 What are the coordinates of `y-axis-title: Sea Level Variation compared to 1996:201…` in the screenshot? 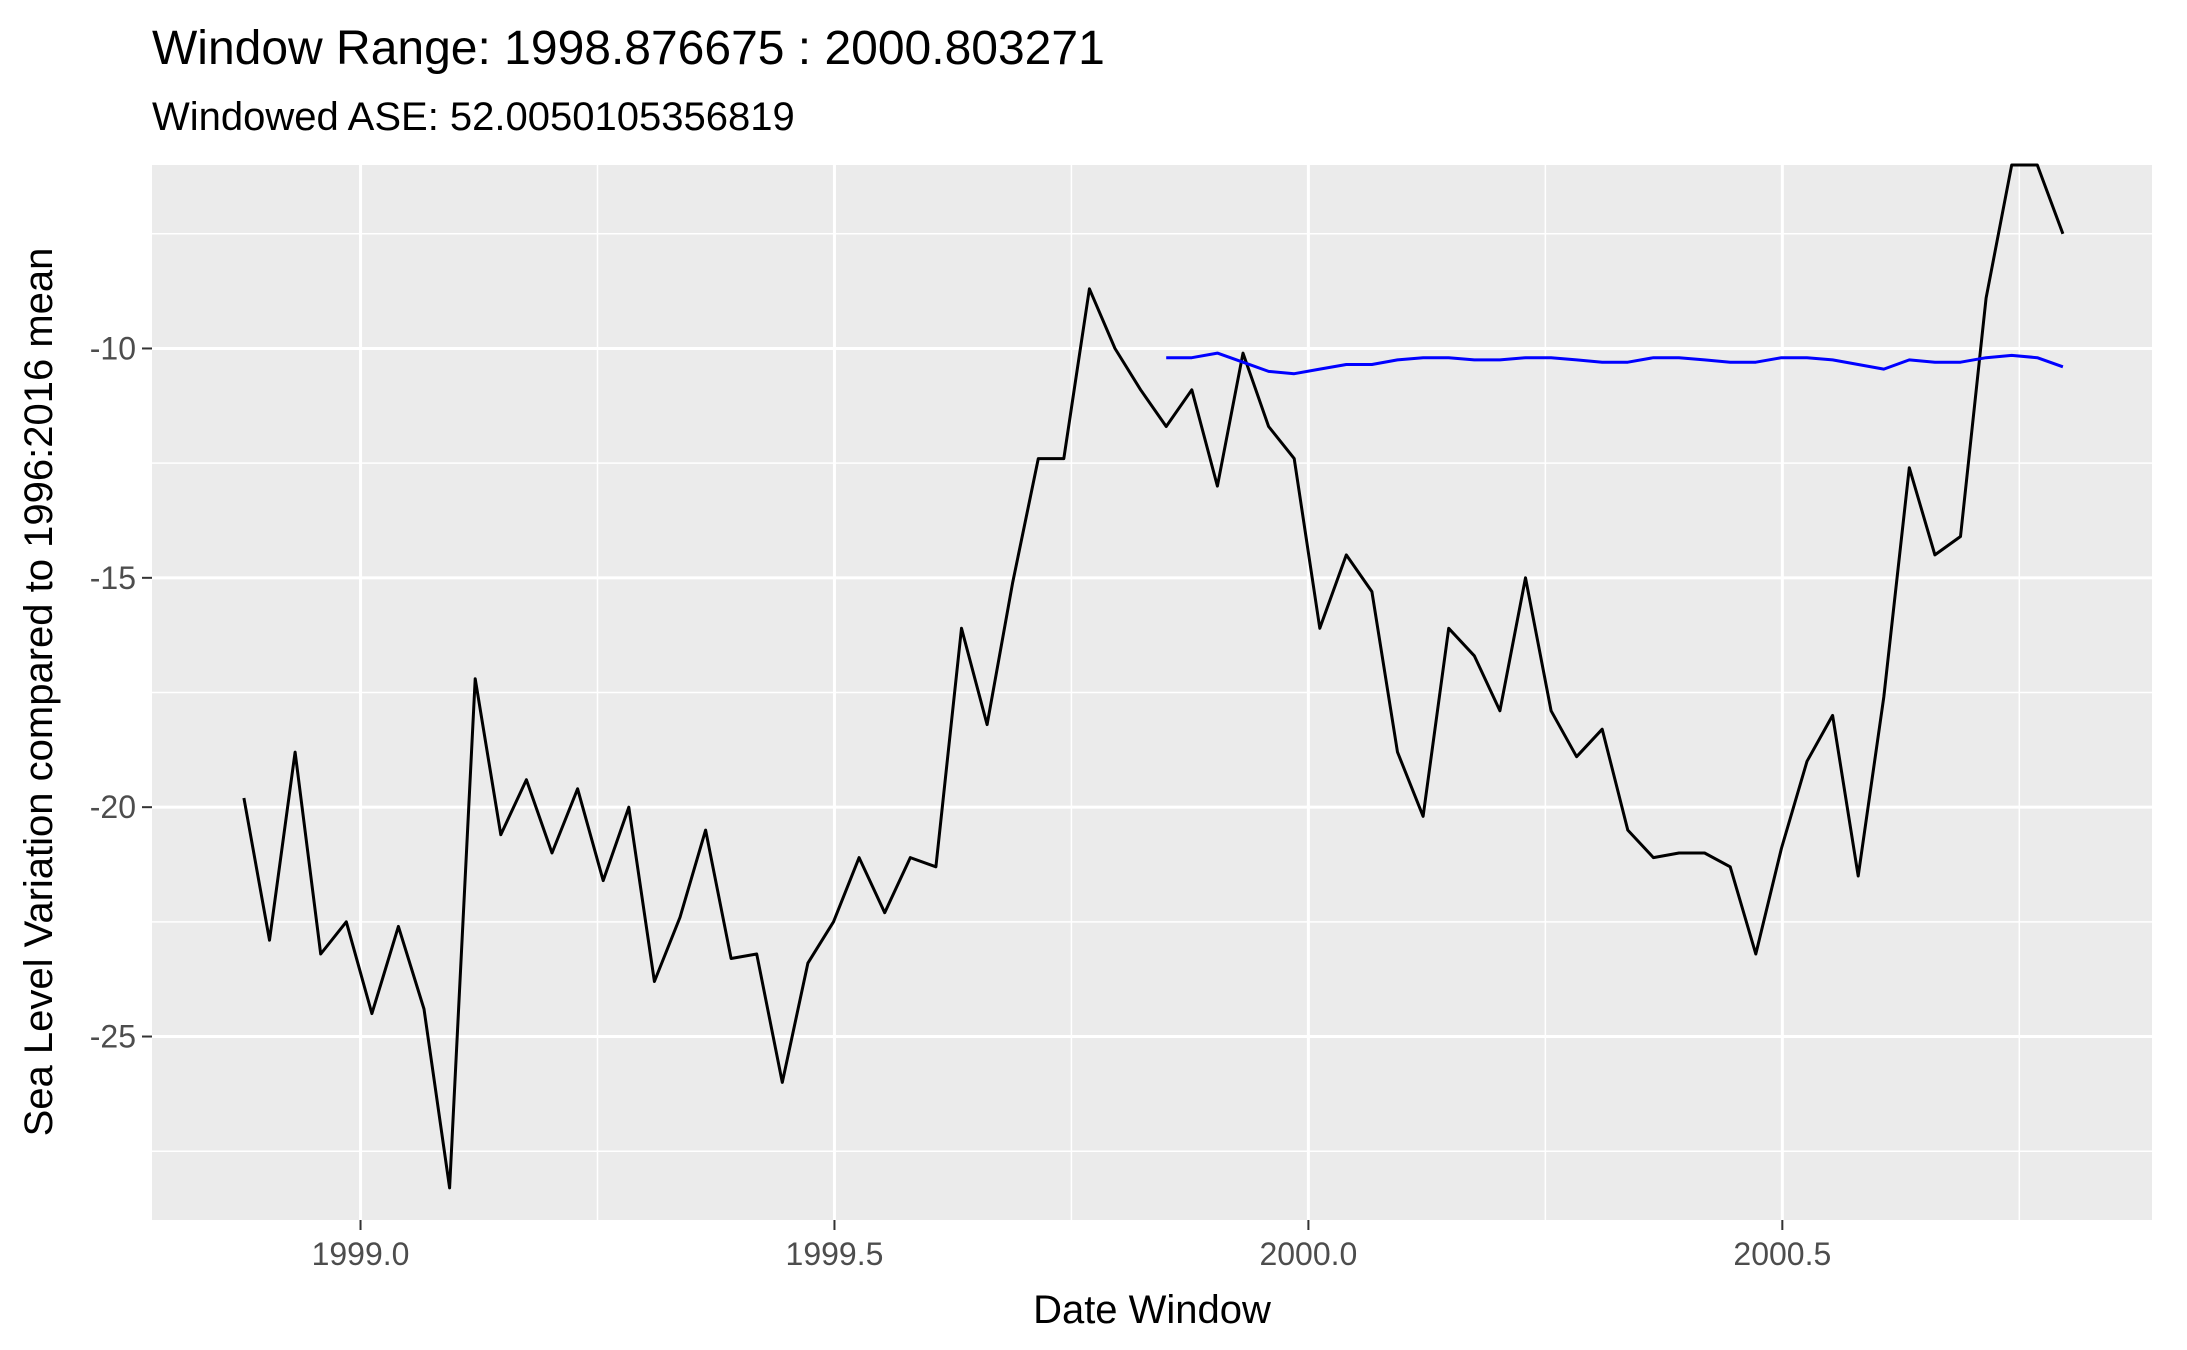 It's located at (39, 692).